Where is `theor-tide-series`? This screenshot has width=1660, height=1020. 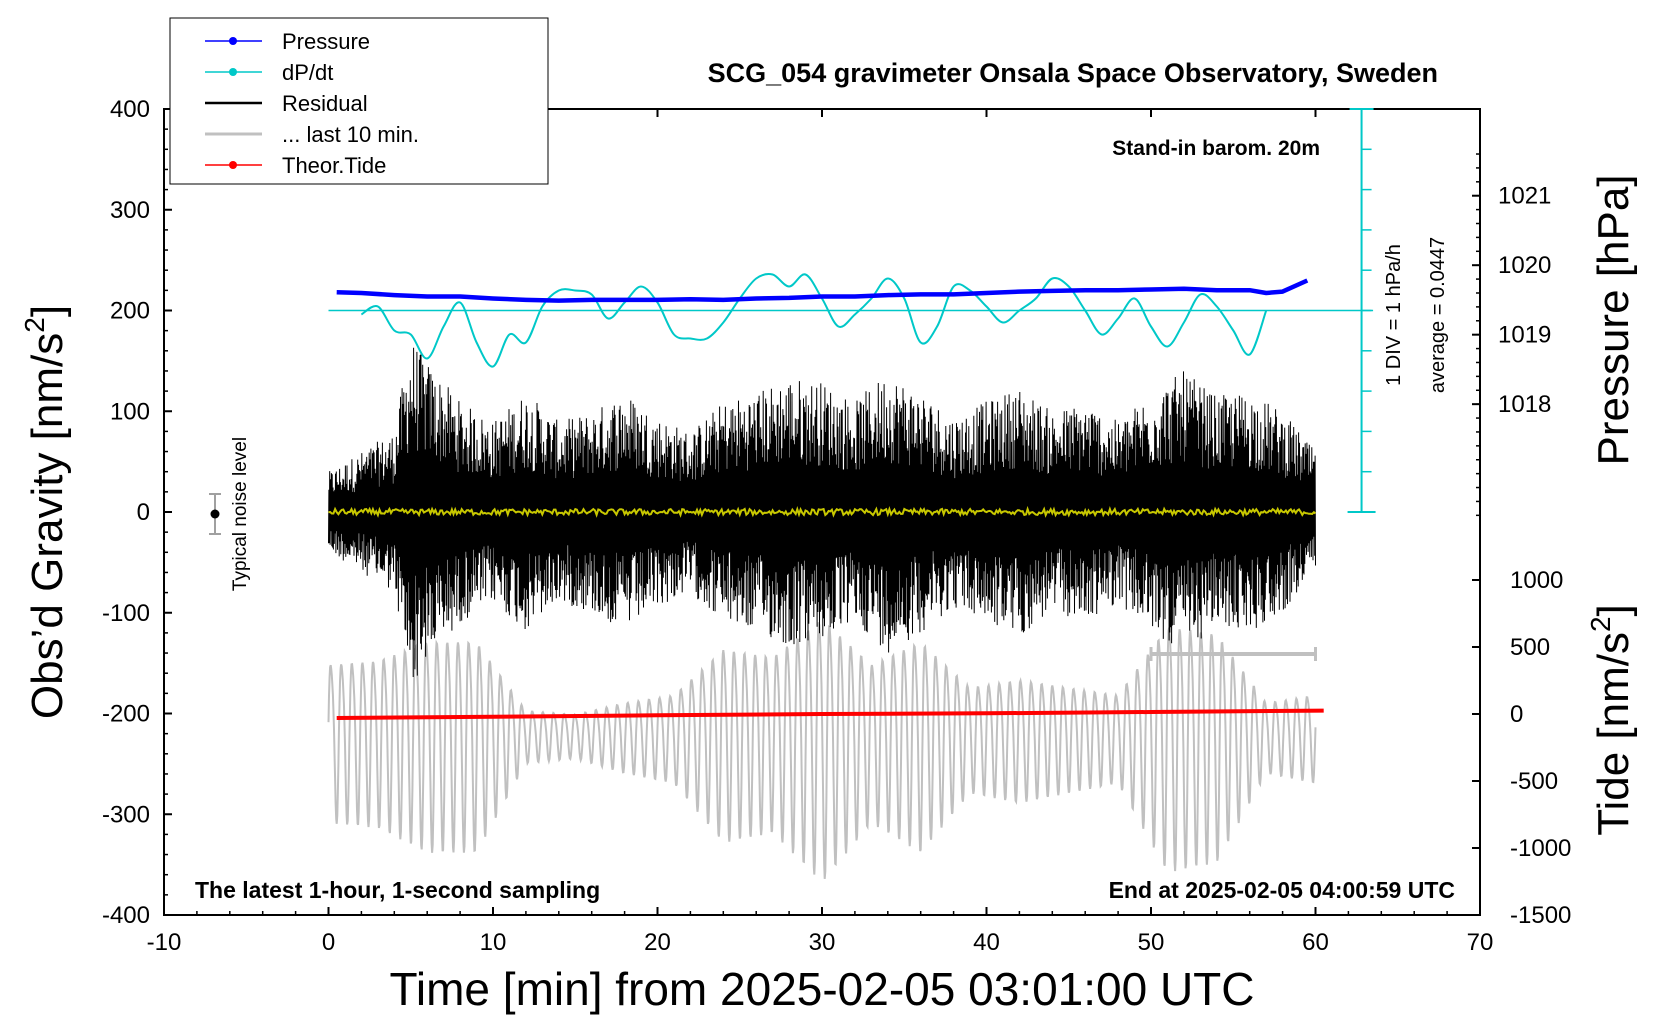
theor-tide-series is located at coordinates (830, 714).